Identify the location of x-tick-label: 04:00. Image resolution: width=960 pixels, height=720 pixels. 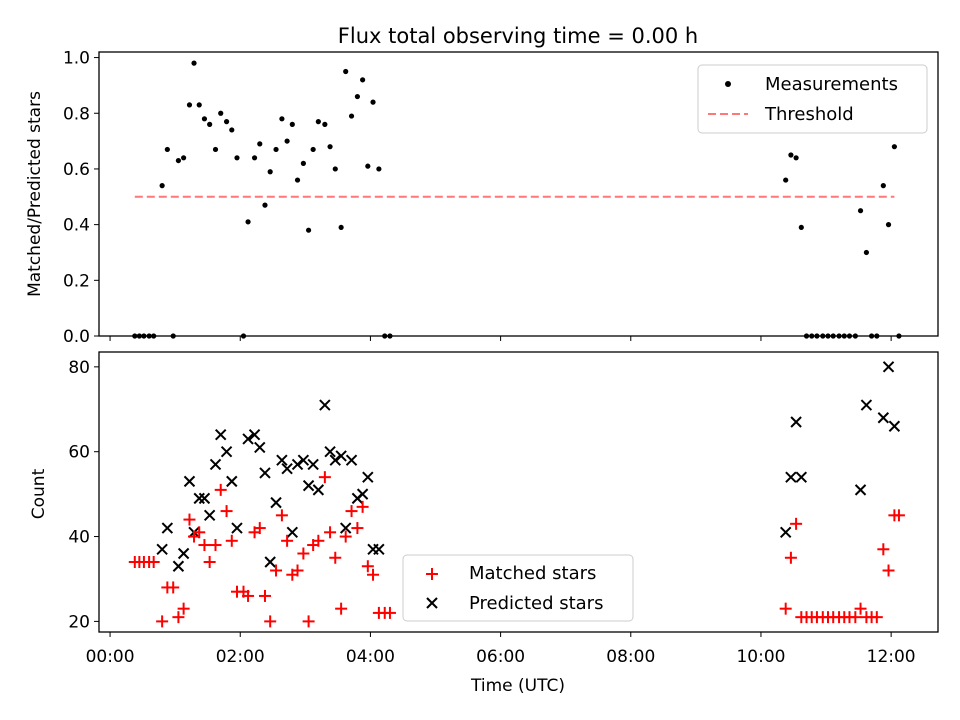
(370, 657).